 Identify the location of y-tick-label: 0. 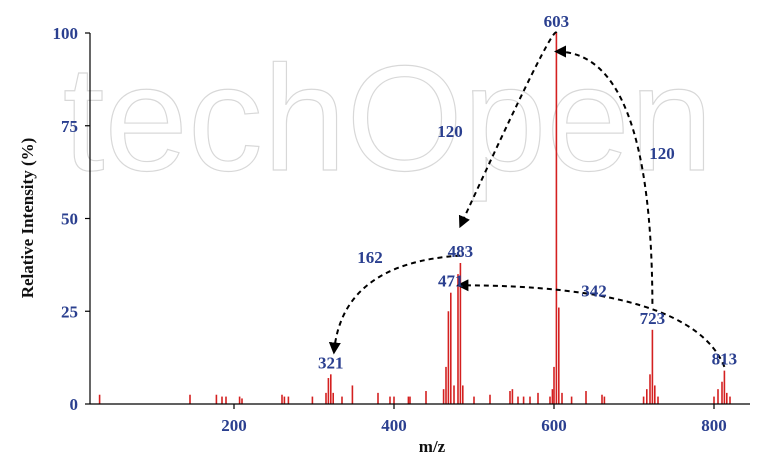
(74, 404).